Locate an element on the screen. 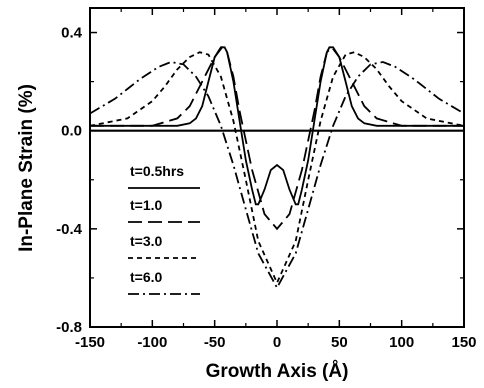  y-axis-title: In-Plane Strain (%) is located at coordinates (26, 168).